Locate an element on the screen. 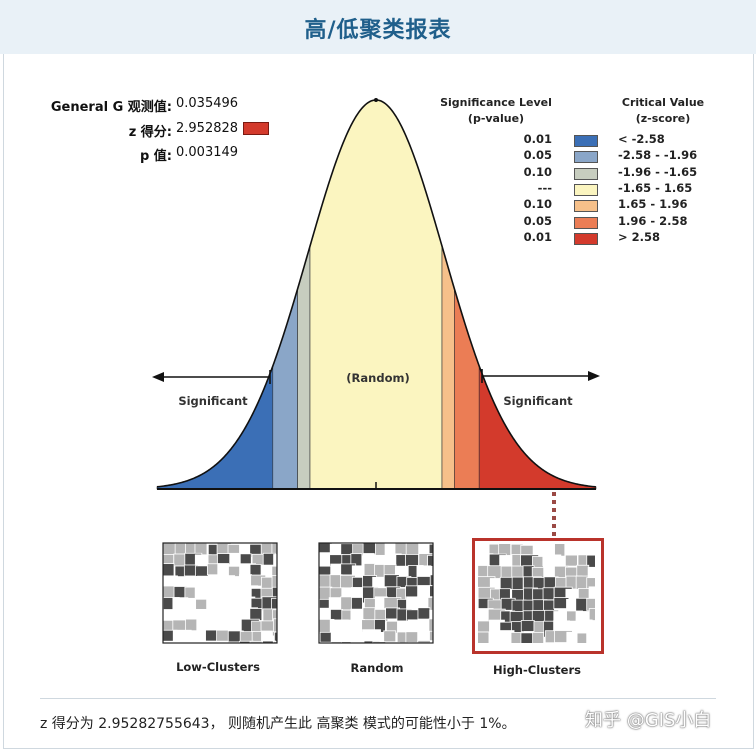 Image resolution: width=756 pixels, height=751 pixels. page-title: 高/低聚类报表 is located at coordinates (378, 30).